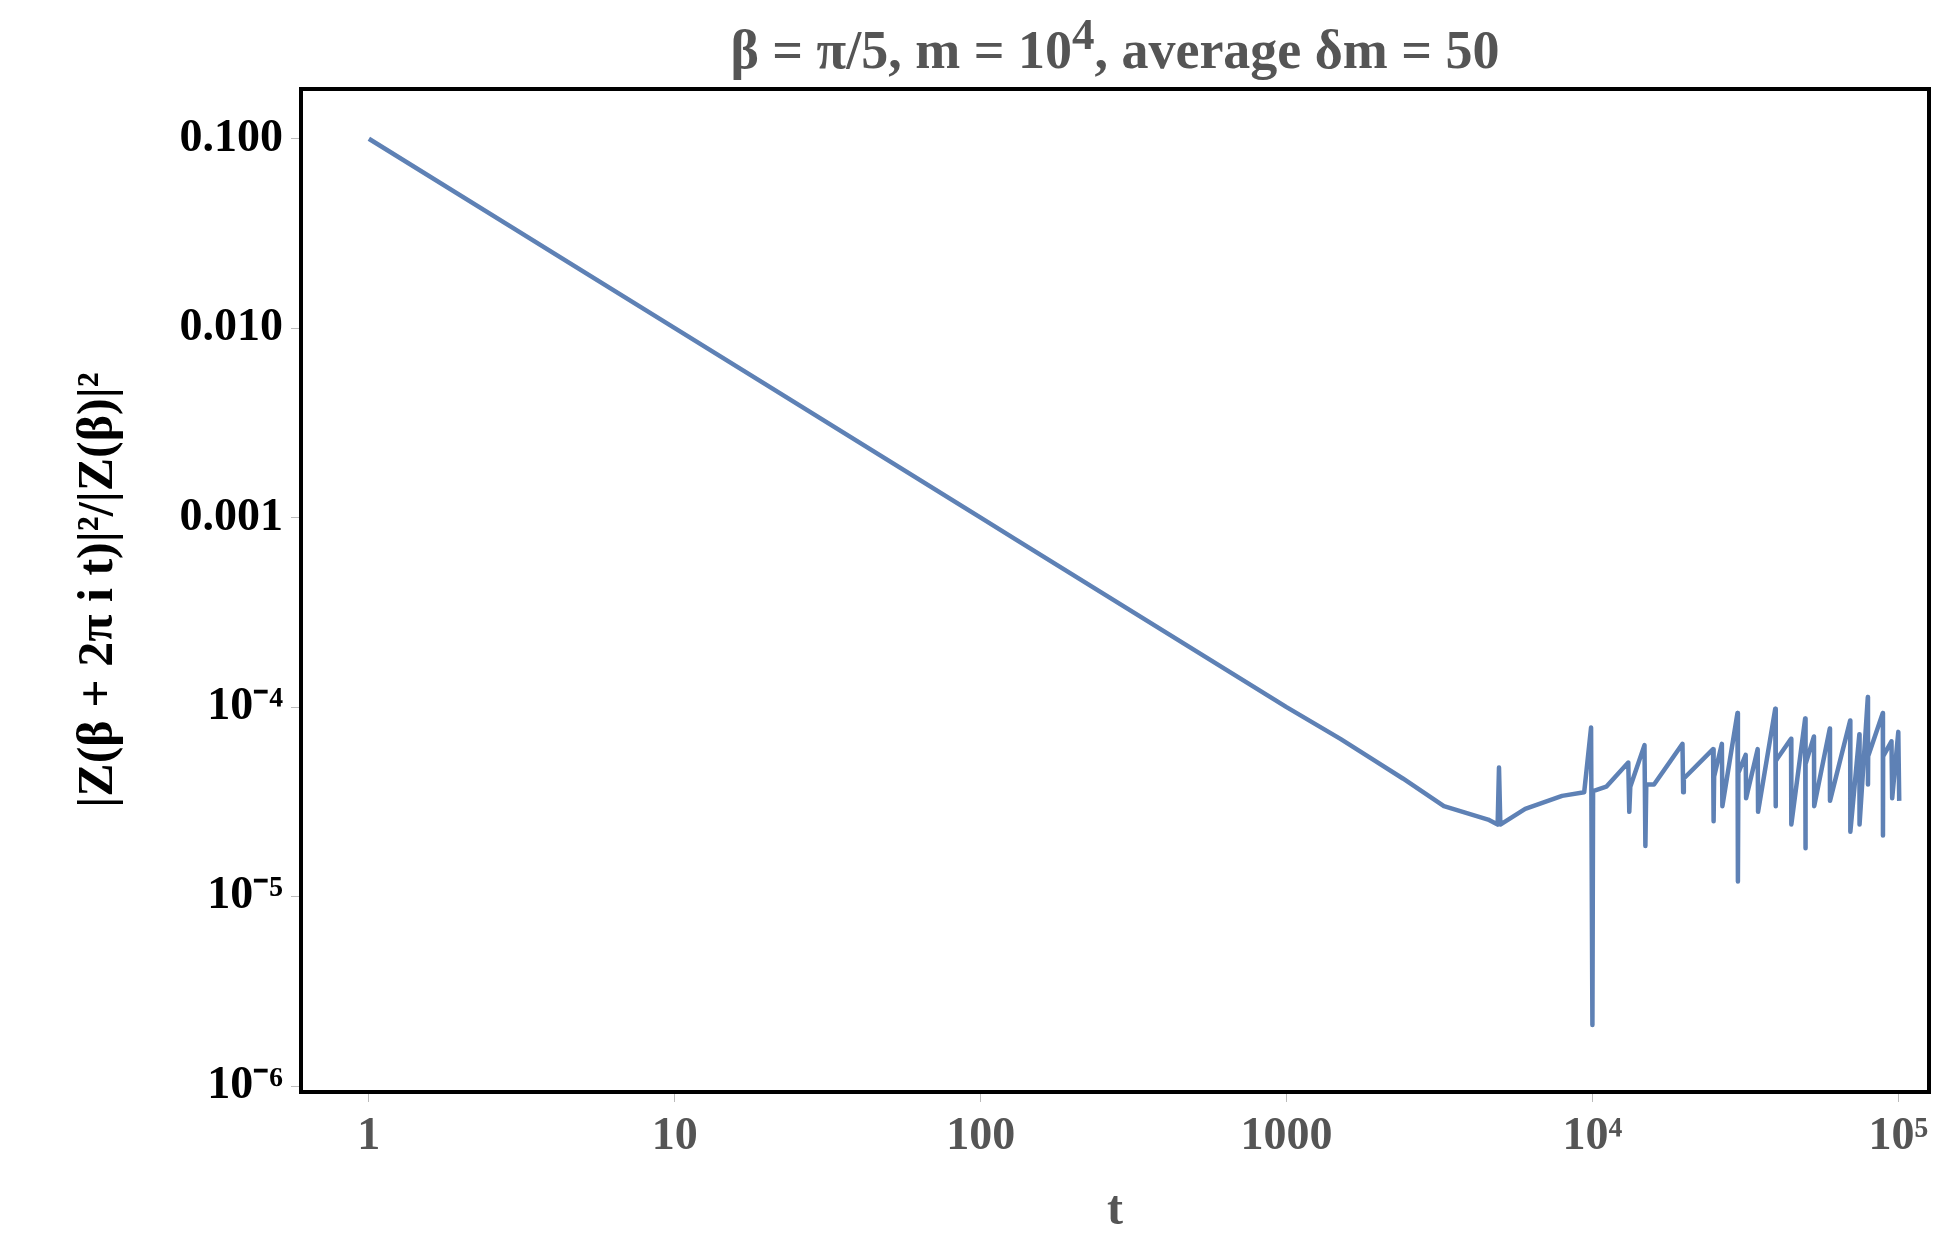 The image size is (1945, 1242). What do you see at coordinates (95, 590) in the screenshot?
I see `y-axis-title: |Z(β + 2π i t)|²/|Z(β)|²` at bounding box center [95, 590].